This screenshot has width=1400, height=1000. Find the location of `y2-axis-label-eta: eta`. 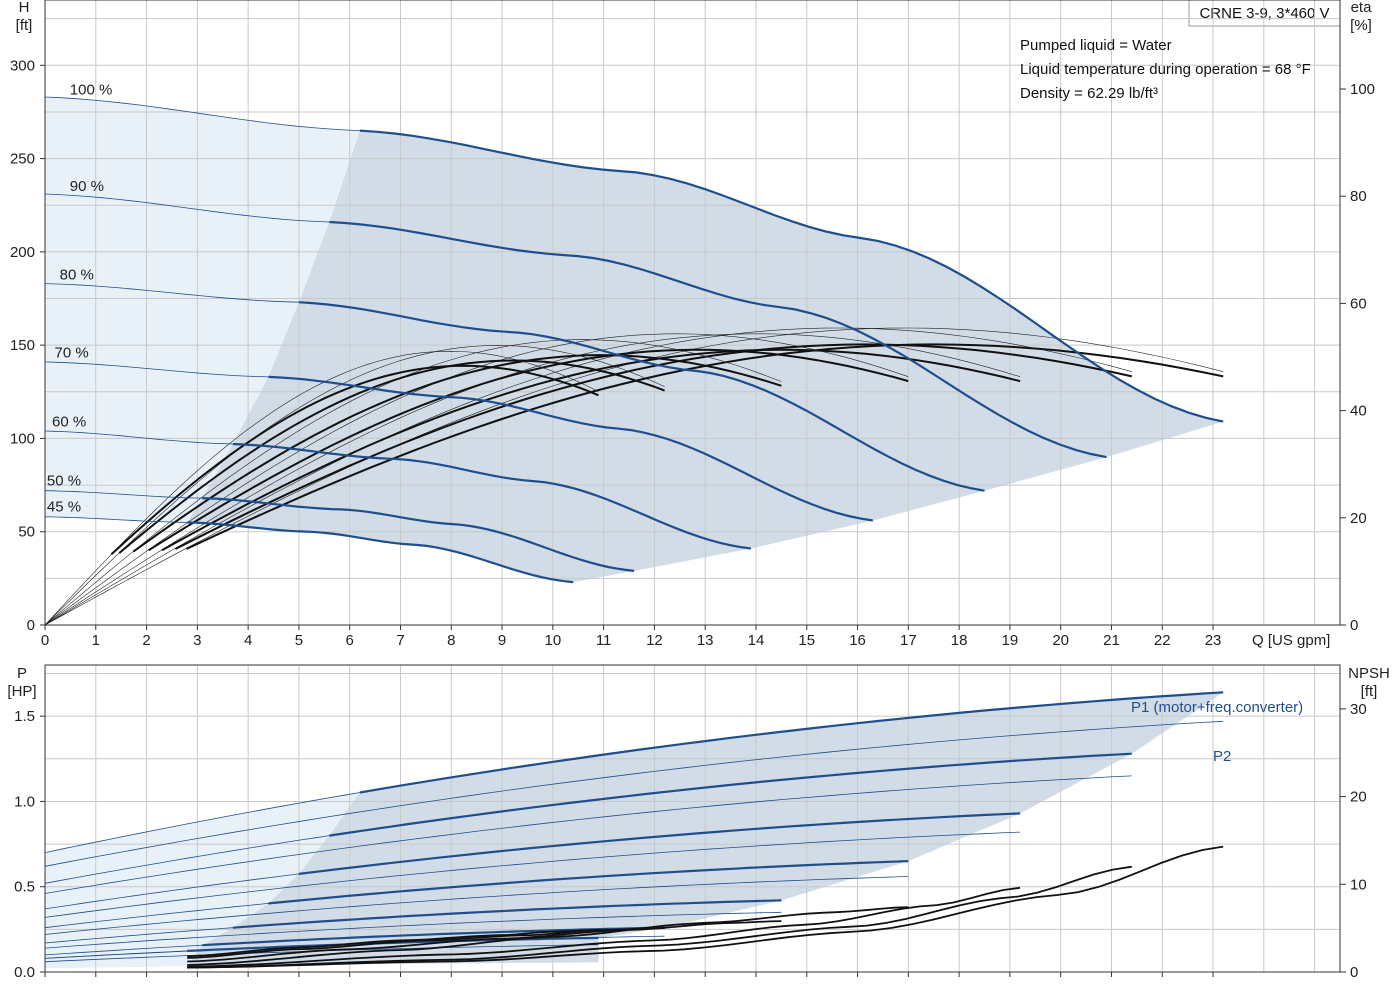

y2-axis-label-eta: eta is located at coordinates (1362, 8).